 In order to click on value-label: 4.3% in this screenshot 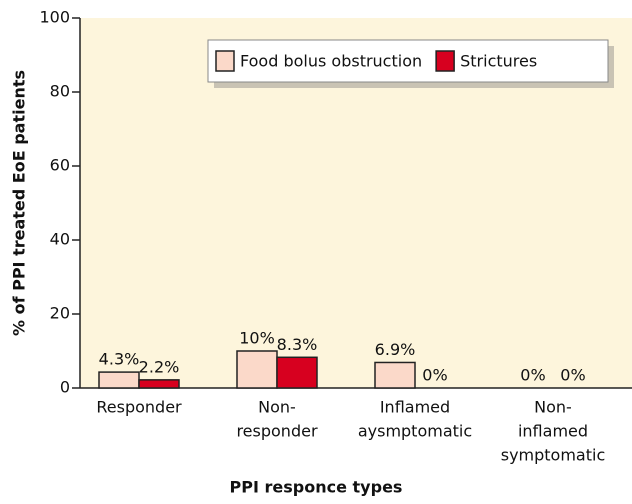, I will do `click(119, 359)`.